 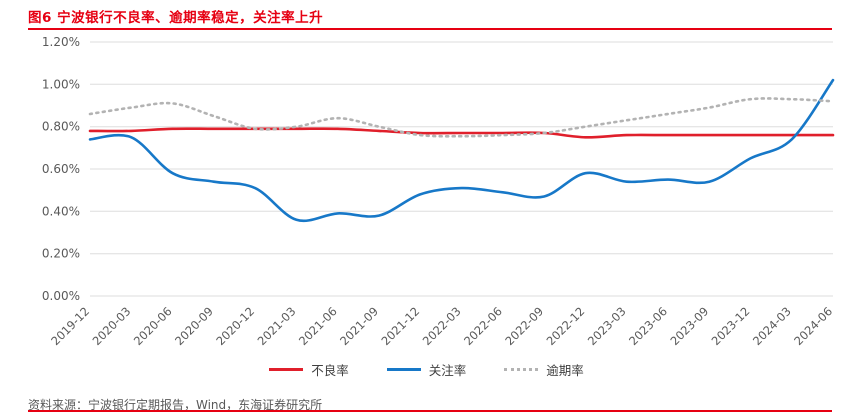 I want to click on svg-text: 2024-06, so click(x=813, y=326).